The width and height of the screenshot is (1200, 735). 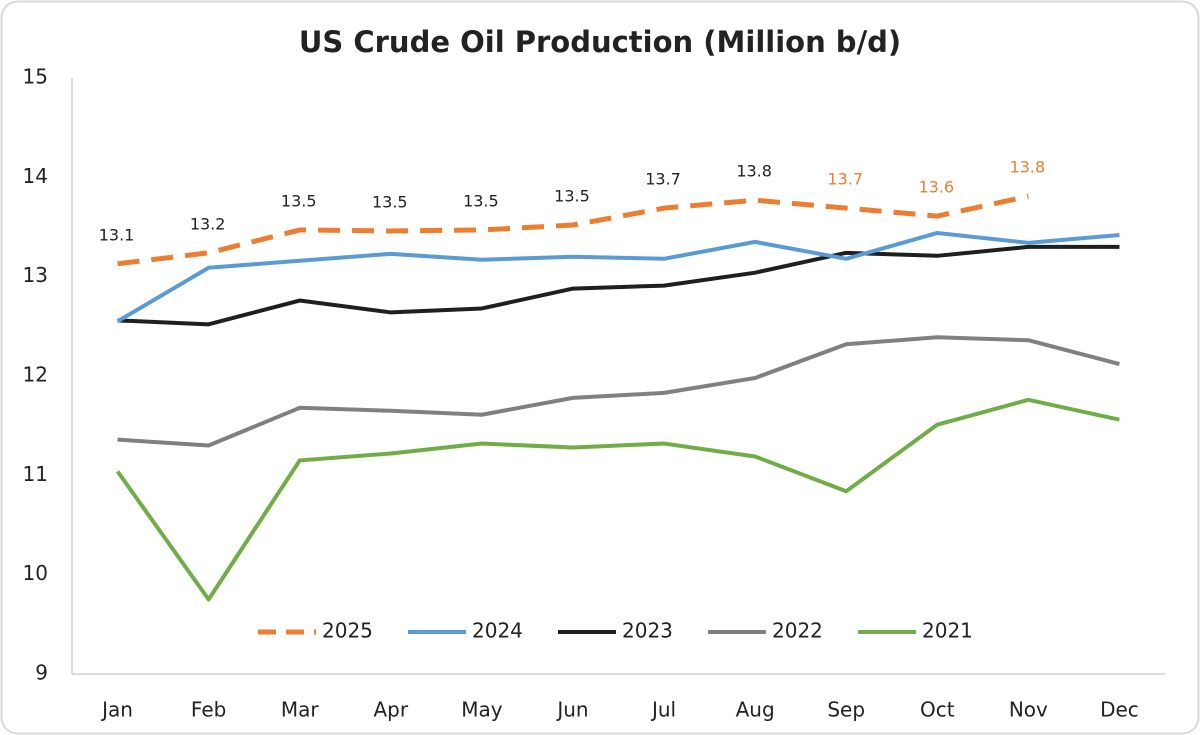 What do you see at coordinates (35, 275) in the screenshot?
I see `y-tick-label: 13` at bounding box center [35, 275].